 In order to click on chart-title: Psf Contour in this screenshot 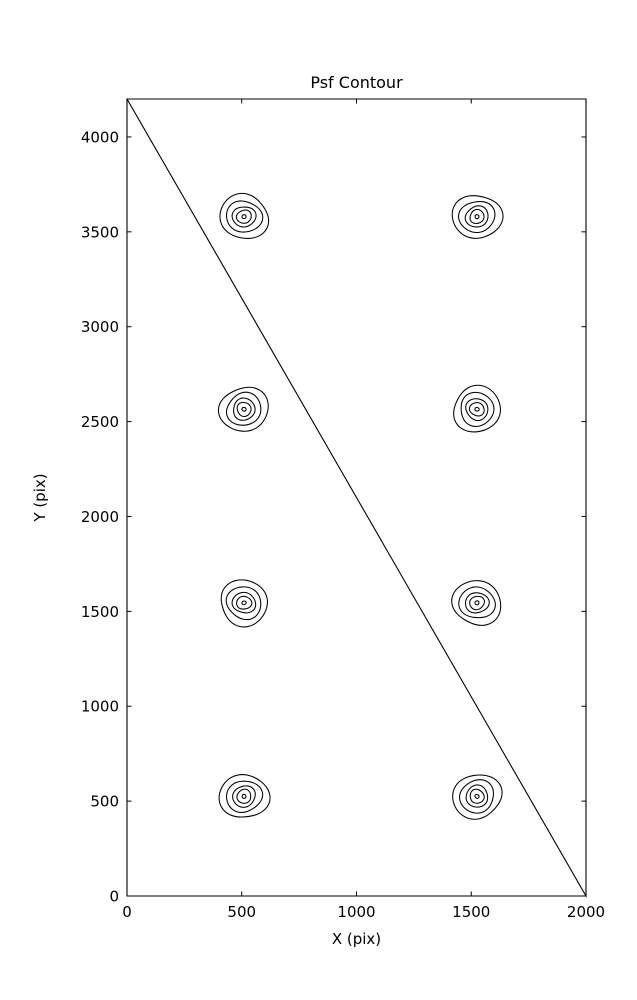, I will do `click(356, 82)`.